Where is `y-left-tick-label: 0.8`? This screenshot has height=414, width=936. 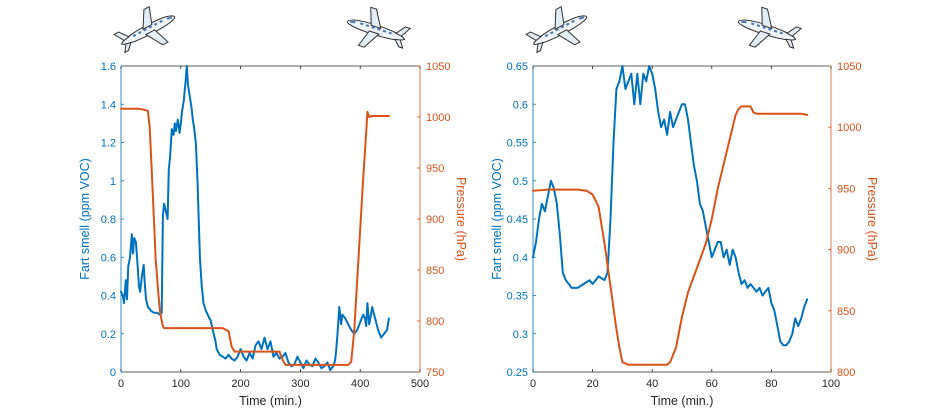 y-left-tick-label: 0.8 is located at coordinates (108, 220).